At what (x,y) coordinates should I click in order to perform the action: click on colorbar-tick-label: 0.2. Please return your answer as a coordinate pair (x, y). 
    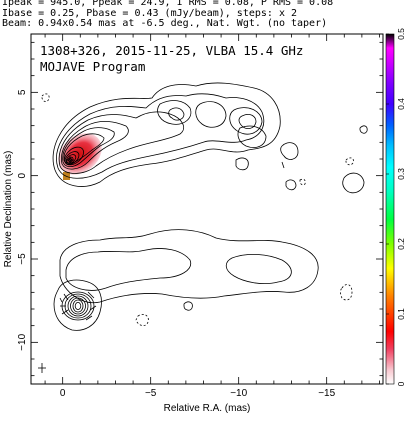
    Looking at the image, I should click on (401, 244).